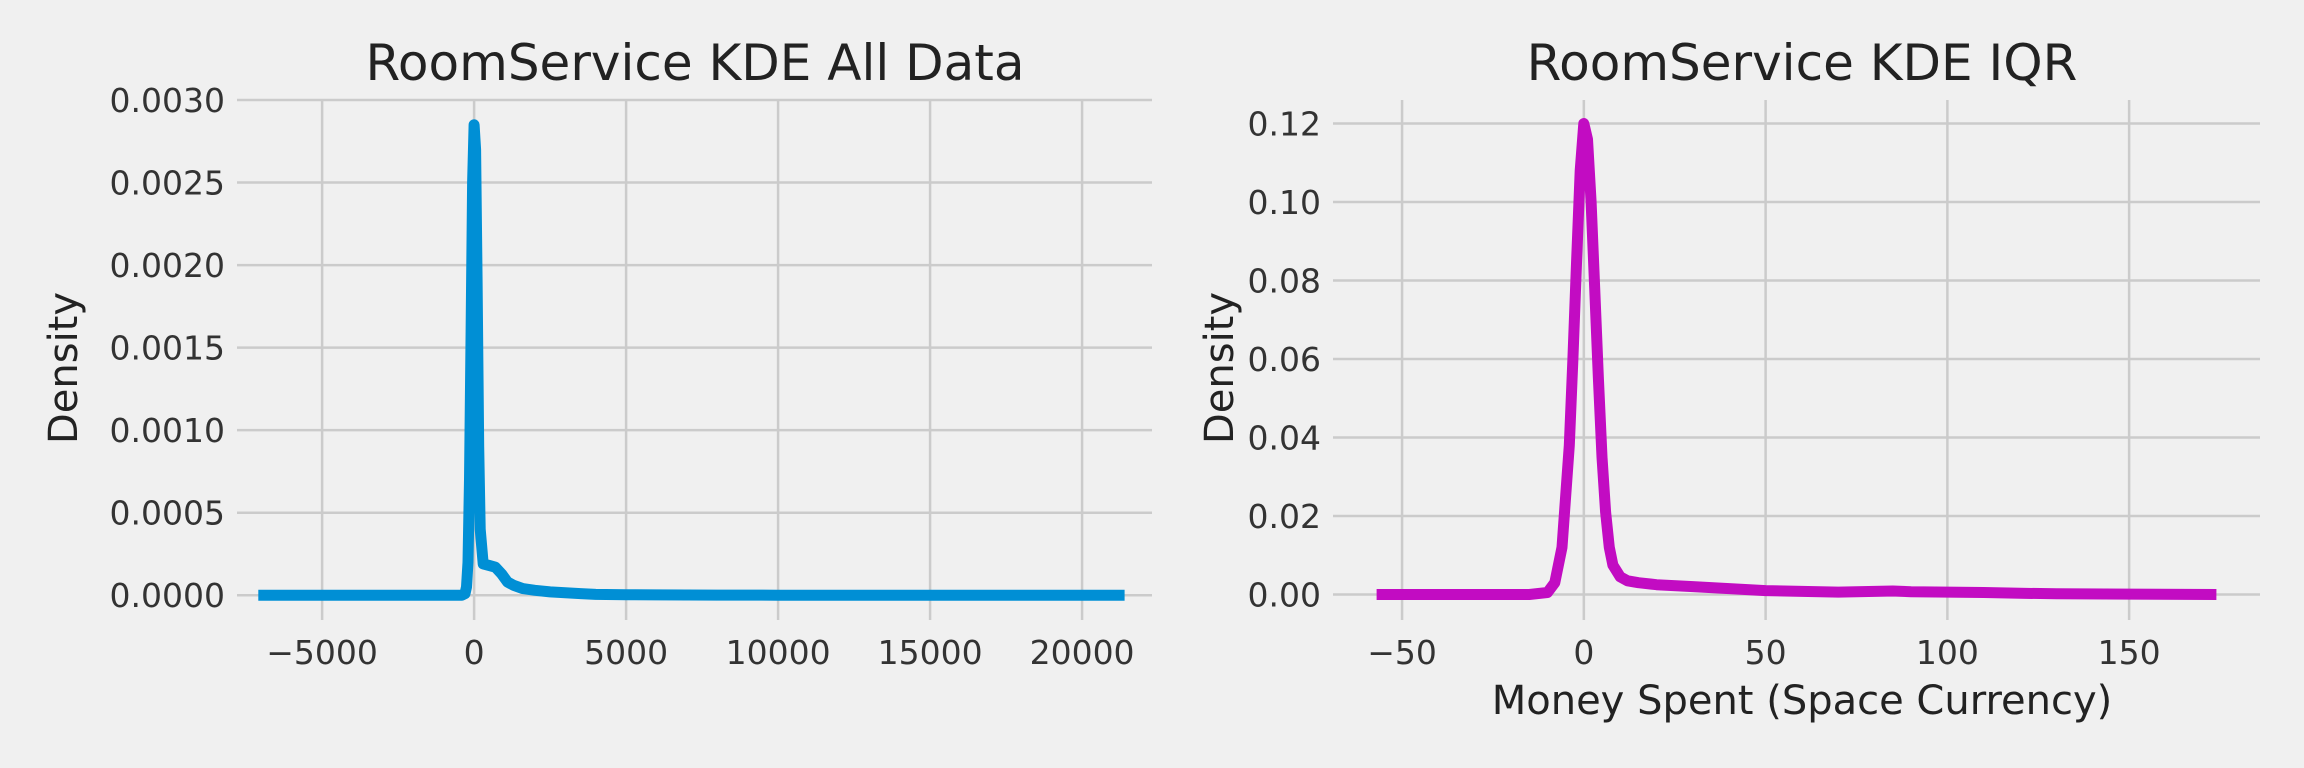 The height and width of the screenshot is (768, 2304). I want to click on y-tick-label: 0.0015, so click(167, 348).